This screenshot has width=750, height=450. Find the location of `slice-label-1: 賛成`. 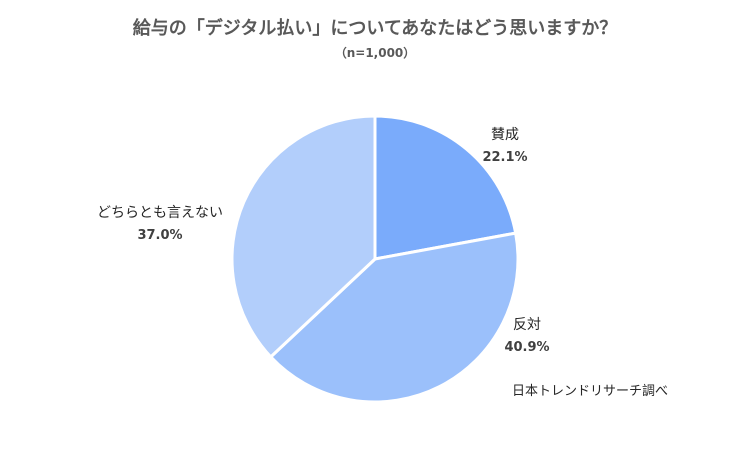

slice-label-1: 賛成 is located at coordinates (505, 135).